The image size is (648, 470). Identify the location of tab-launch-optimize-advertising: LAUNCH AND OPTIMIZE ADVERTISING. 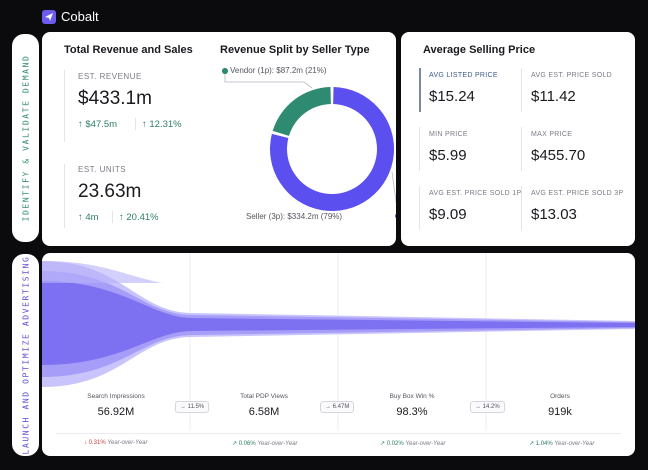
(25, 355).